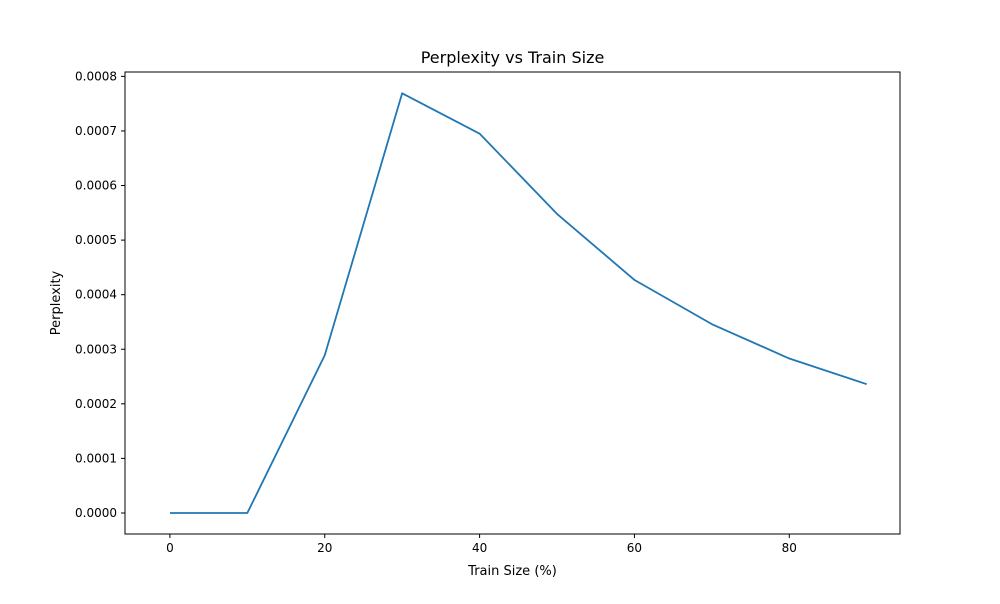 The width and height of the screenshot is (1000, 604). I want to click on y-tick-label: 0.0008, so click(96, 76).